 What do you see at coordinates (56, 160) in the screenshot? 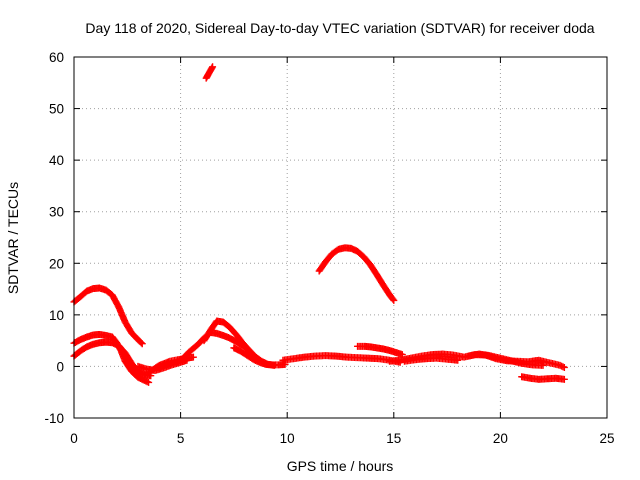
I see `y-tick-label: 40` at bounding box center [56, 160].